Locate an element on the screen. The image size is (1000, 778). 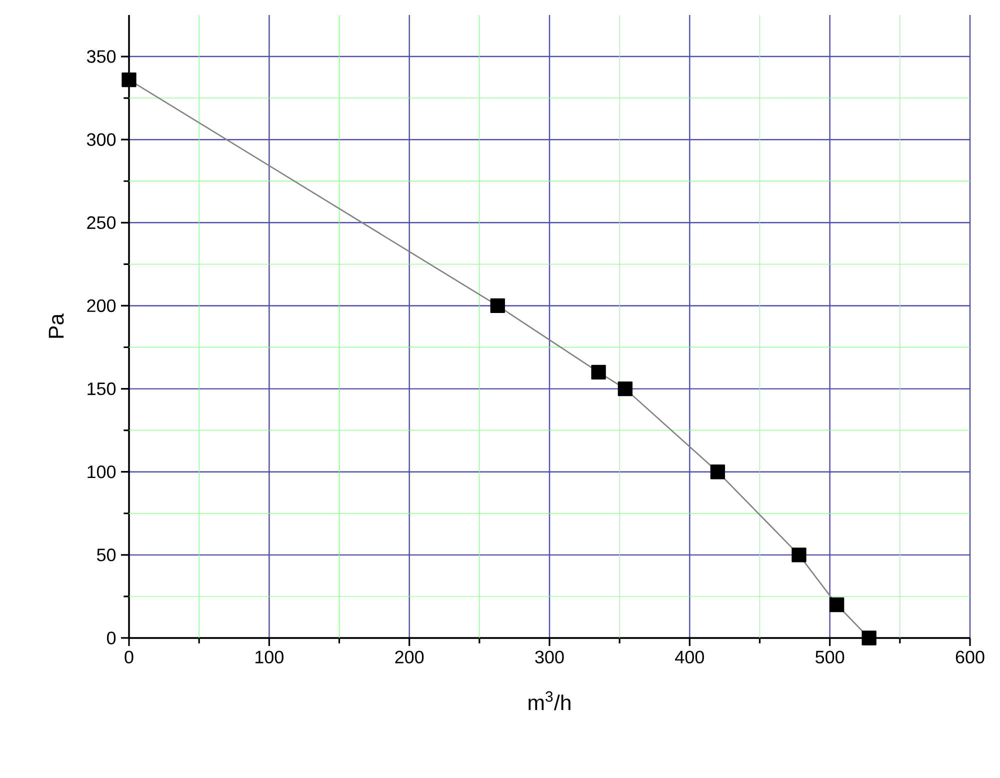
y-axis-title: Pa is located at coordinates (56, 325).